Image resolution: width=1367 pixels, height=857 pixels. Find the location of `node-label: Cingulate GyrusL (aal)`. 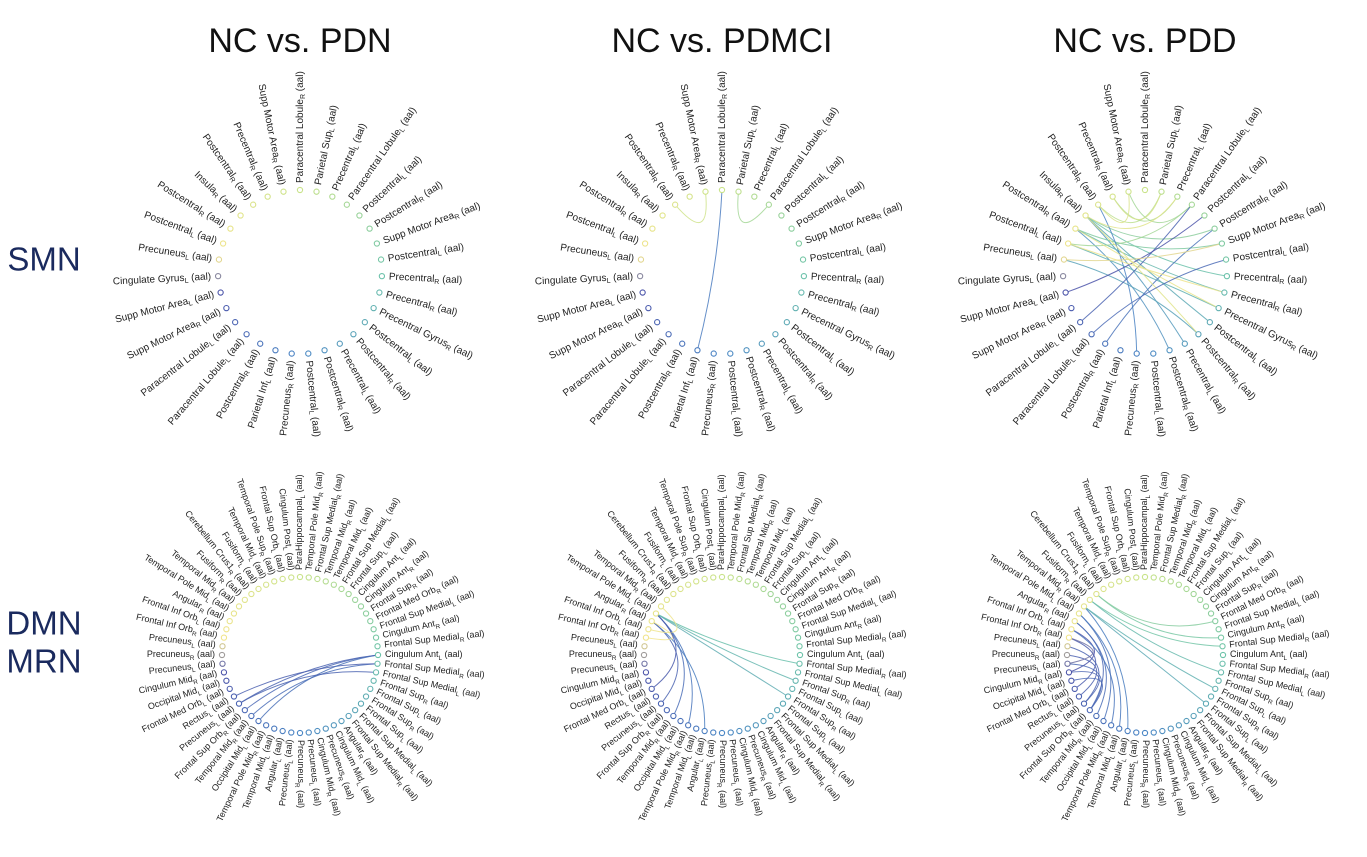

node-label: Cingulate GyrusL (aal) is located at coordinates (1007, 279).